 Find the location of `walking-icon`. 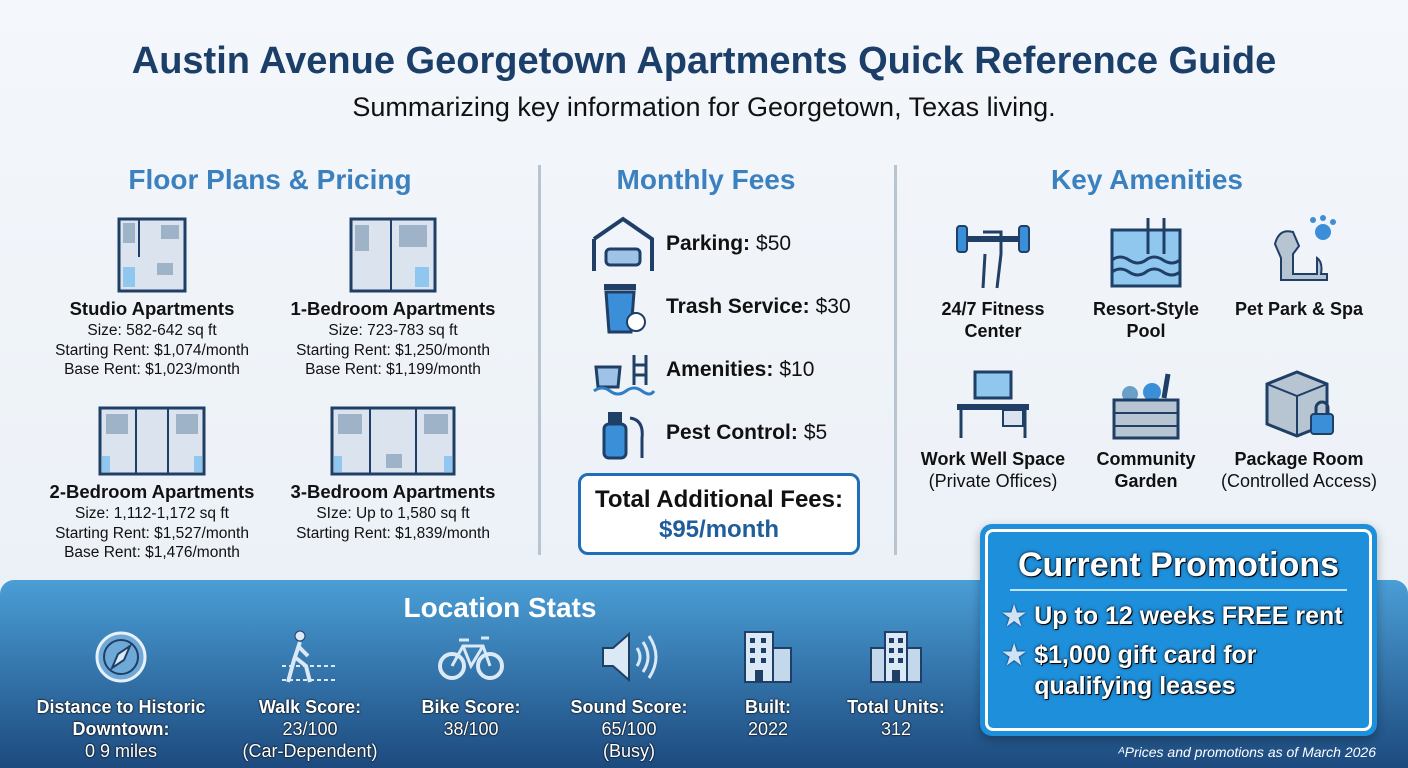

walking-icon is located at coordinates (310, 656).